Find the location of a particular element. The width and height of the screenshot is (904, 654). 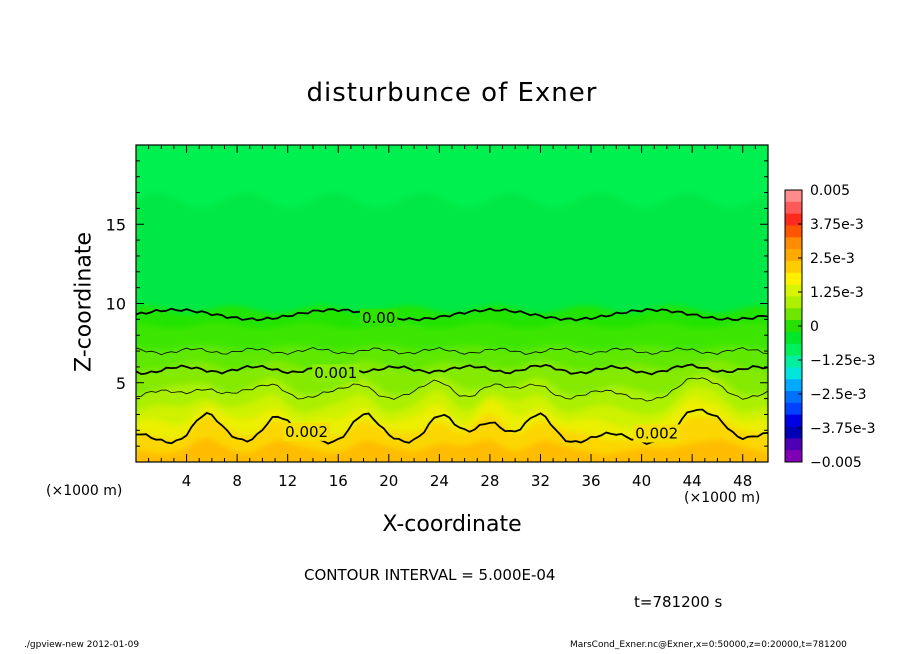

x-tick-label: 48 is located at coordinates (742, 481).